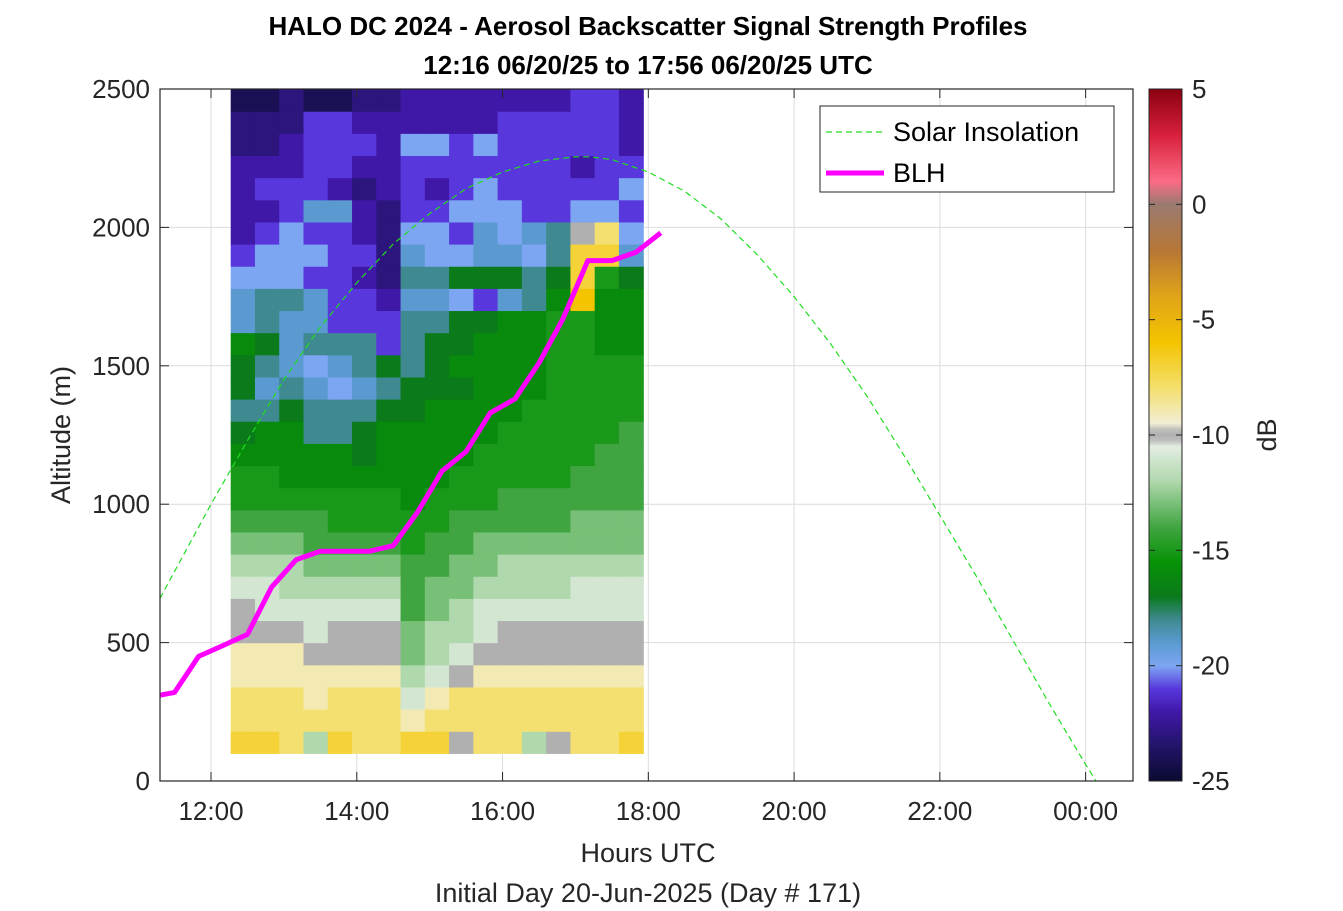 This screenshot has width=1343, height=911. What do you see at coordinates (121, 366) in the screenshot?
I see `y-tick-label: 1500` at bounding box center [121, 366].